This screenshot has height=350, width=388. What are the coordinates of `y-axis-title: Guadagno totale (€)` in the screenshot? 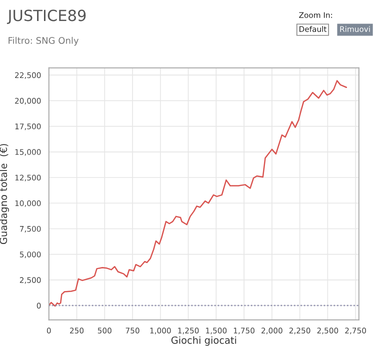 It's located at (4, 194).